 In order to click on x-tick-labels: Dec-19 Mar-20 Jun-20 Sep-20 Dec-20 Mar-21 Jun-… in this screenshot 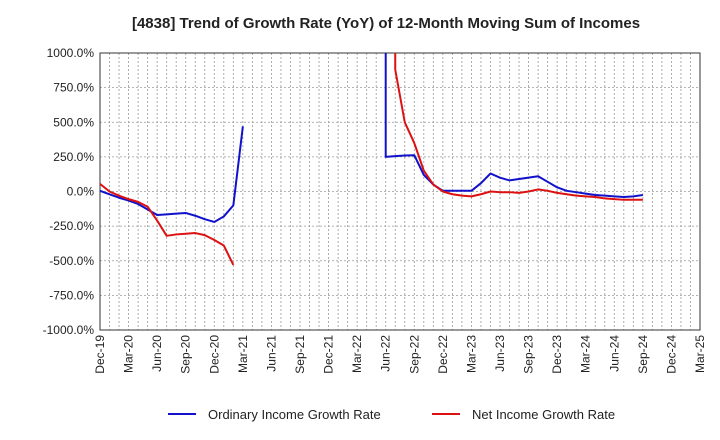, I will do `click(400, 354)`.